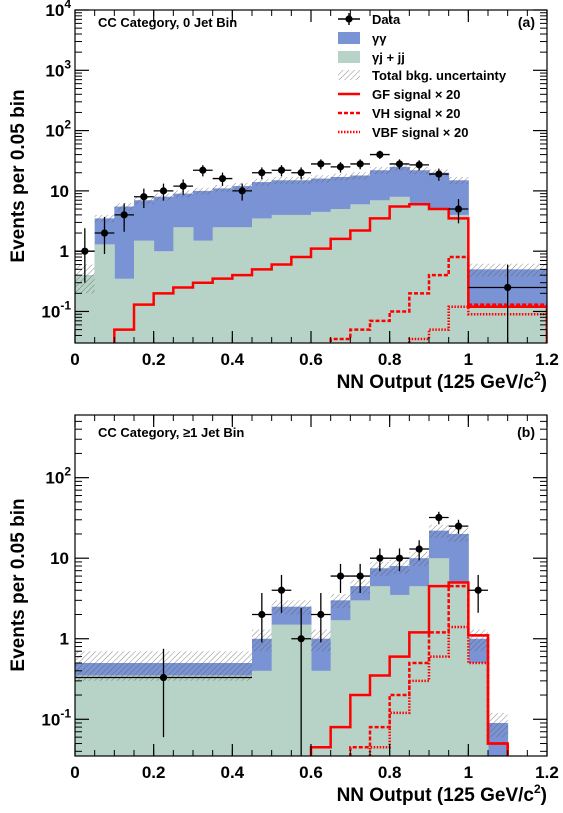  What do you see at coordinates (442, 794) in the screenshot?
I see `panel-b-xlabel: NN Output (125 GeV/c2)` at bounding box center [442, 794].